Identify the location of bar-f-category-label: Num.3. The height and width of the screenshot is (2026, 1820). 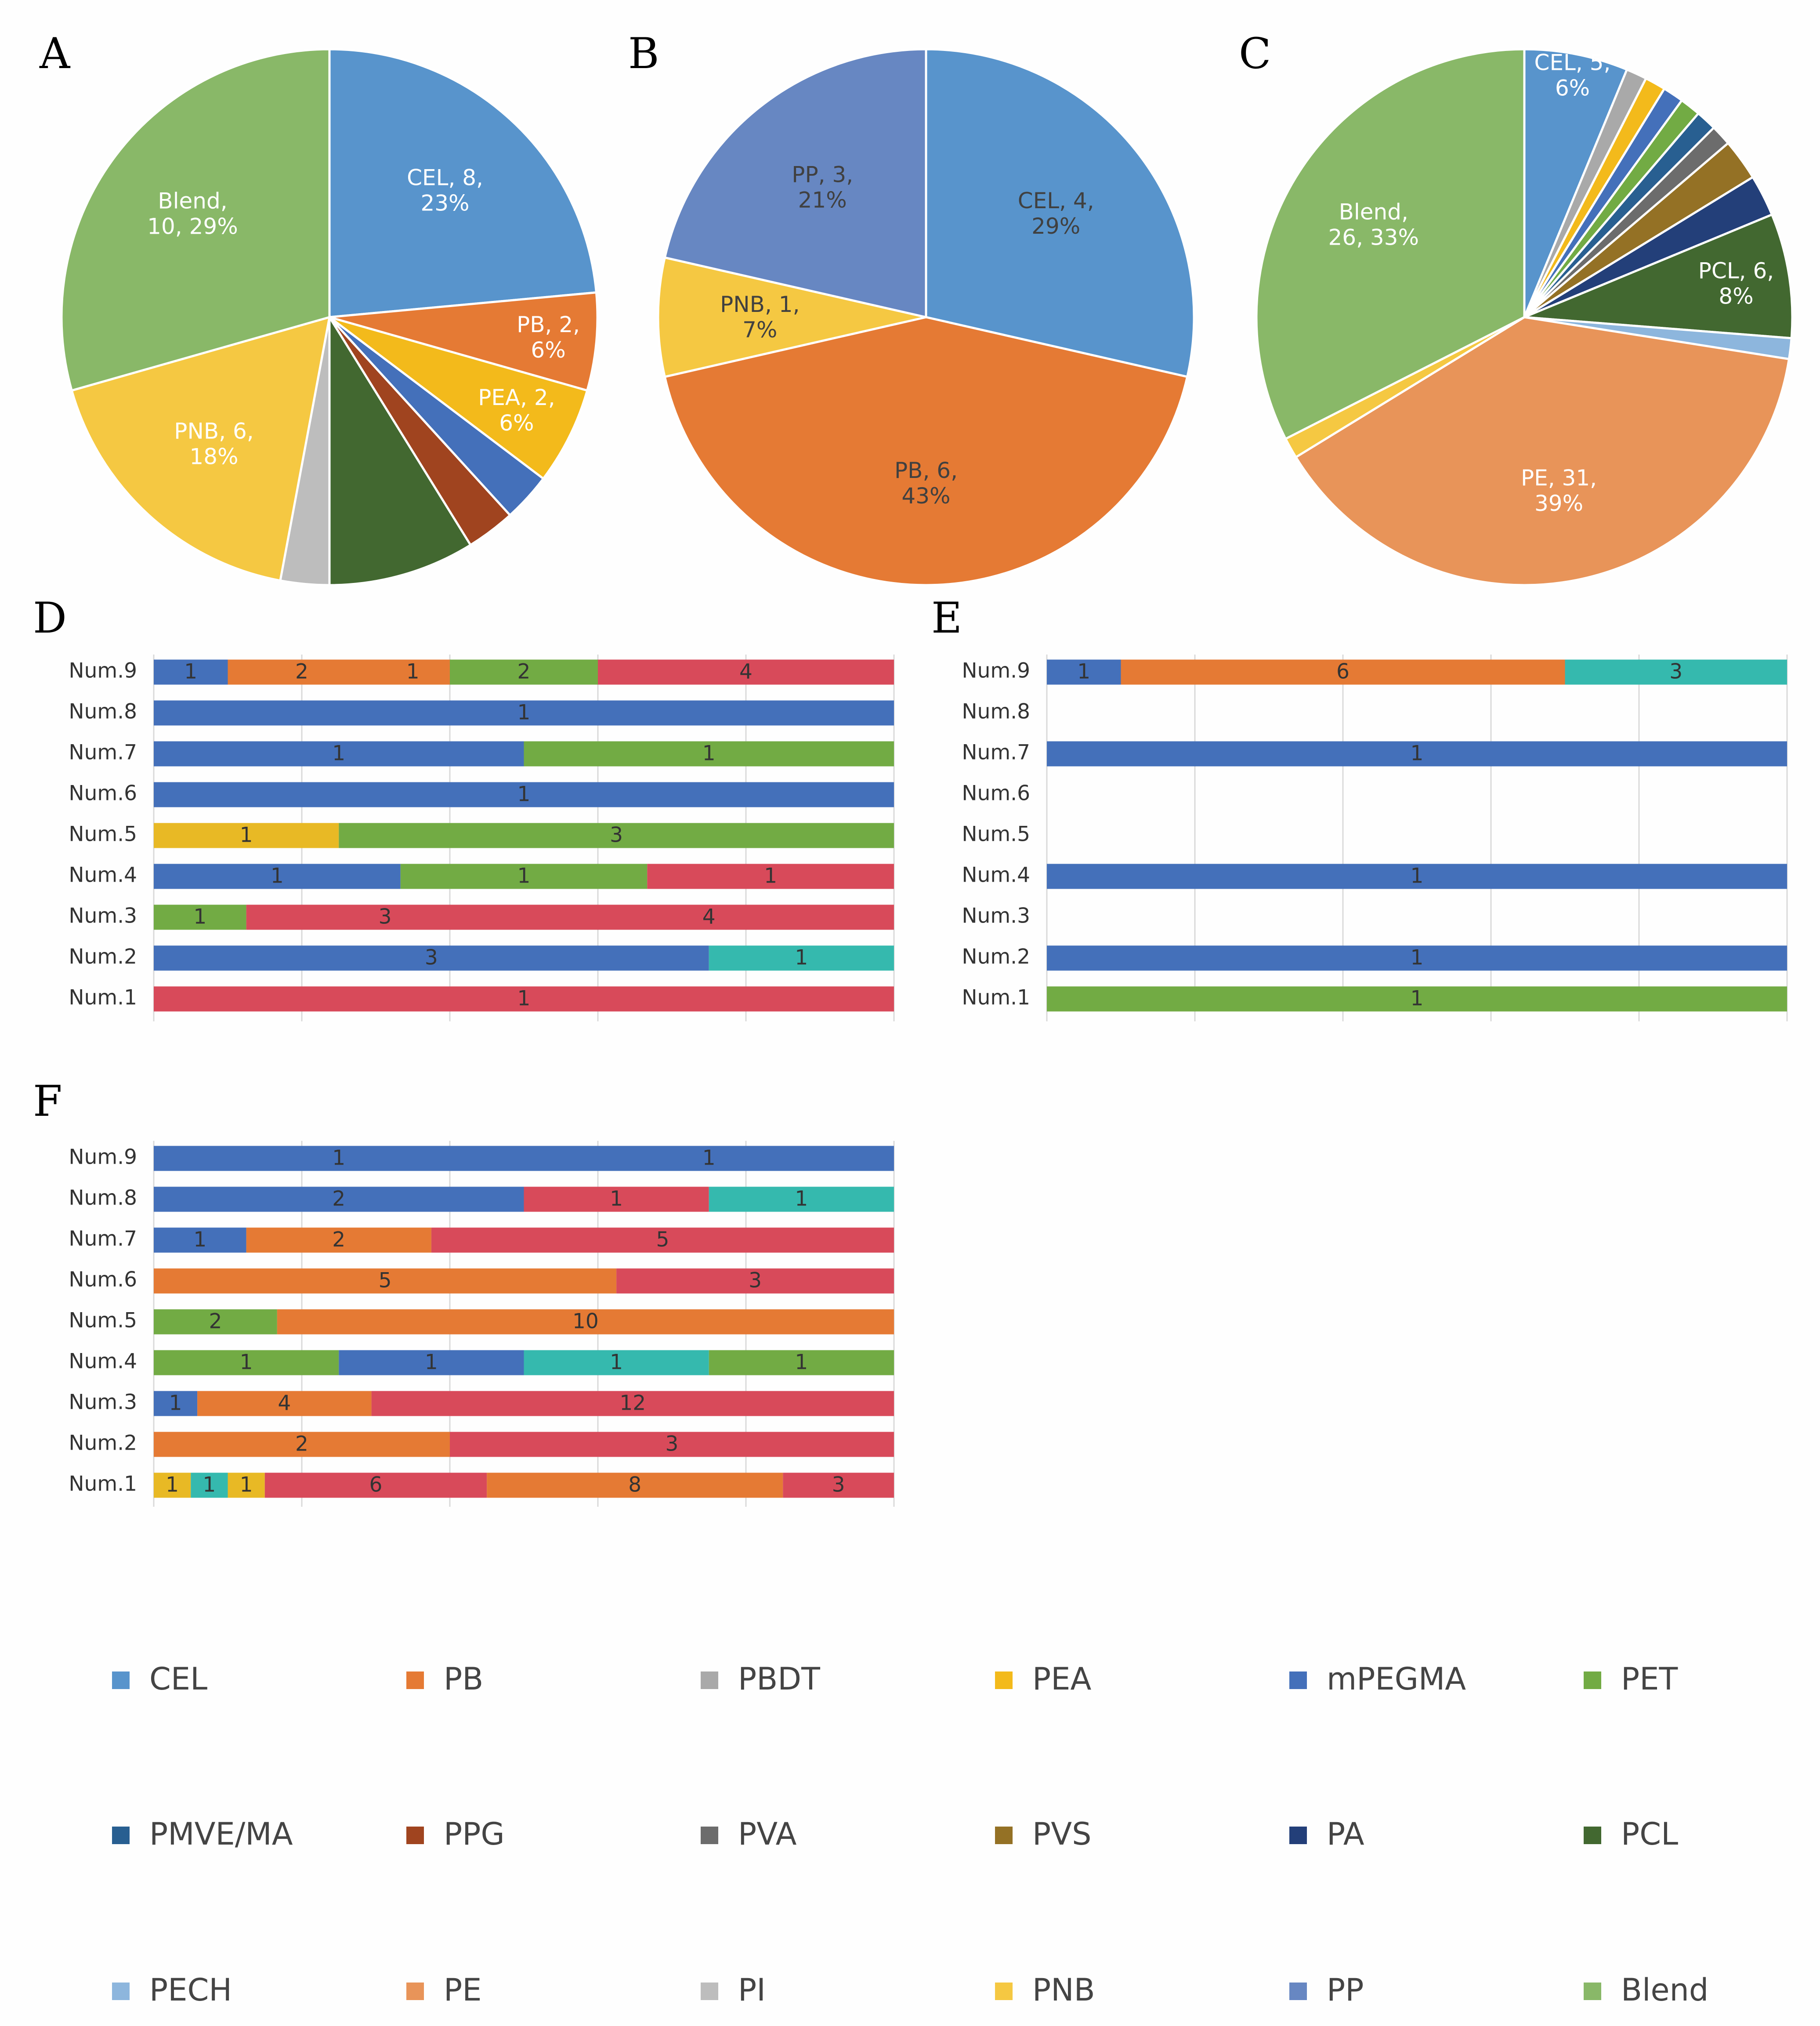
(103, 1402).